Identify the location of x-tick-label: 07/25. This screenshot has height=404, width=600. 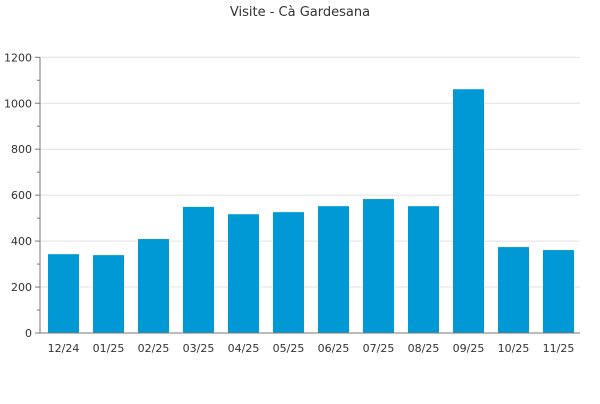
(379, 348).